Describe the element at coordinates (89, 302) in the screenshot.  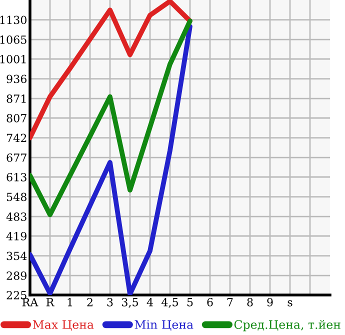
I see `x-tick-label: 2` at that location.